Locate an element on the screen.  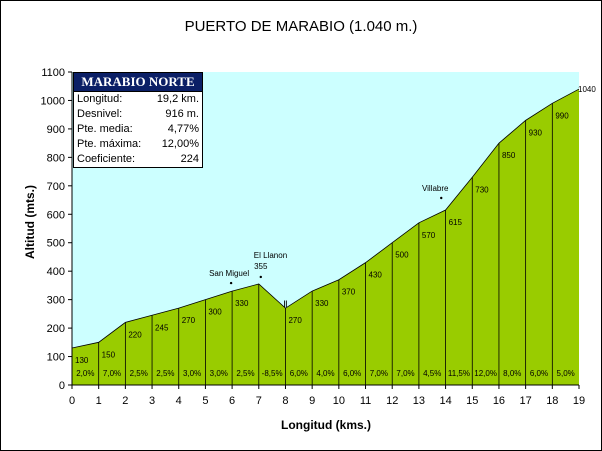
info-value: 224 is located at coordinates (189, 159).